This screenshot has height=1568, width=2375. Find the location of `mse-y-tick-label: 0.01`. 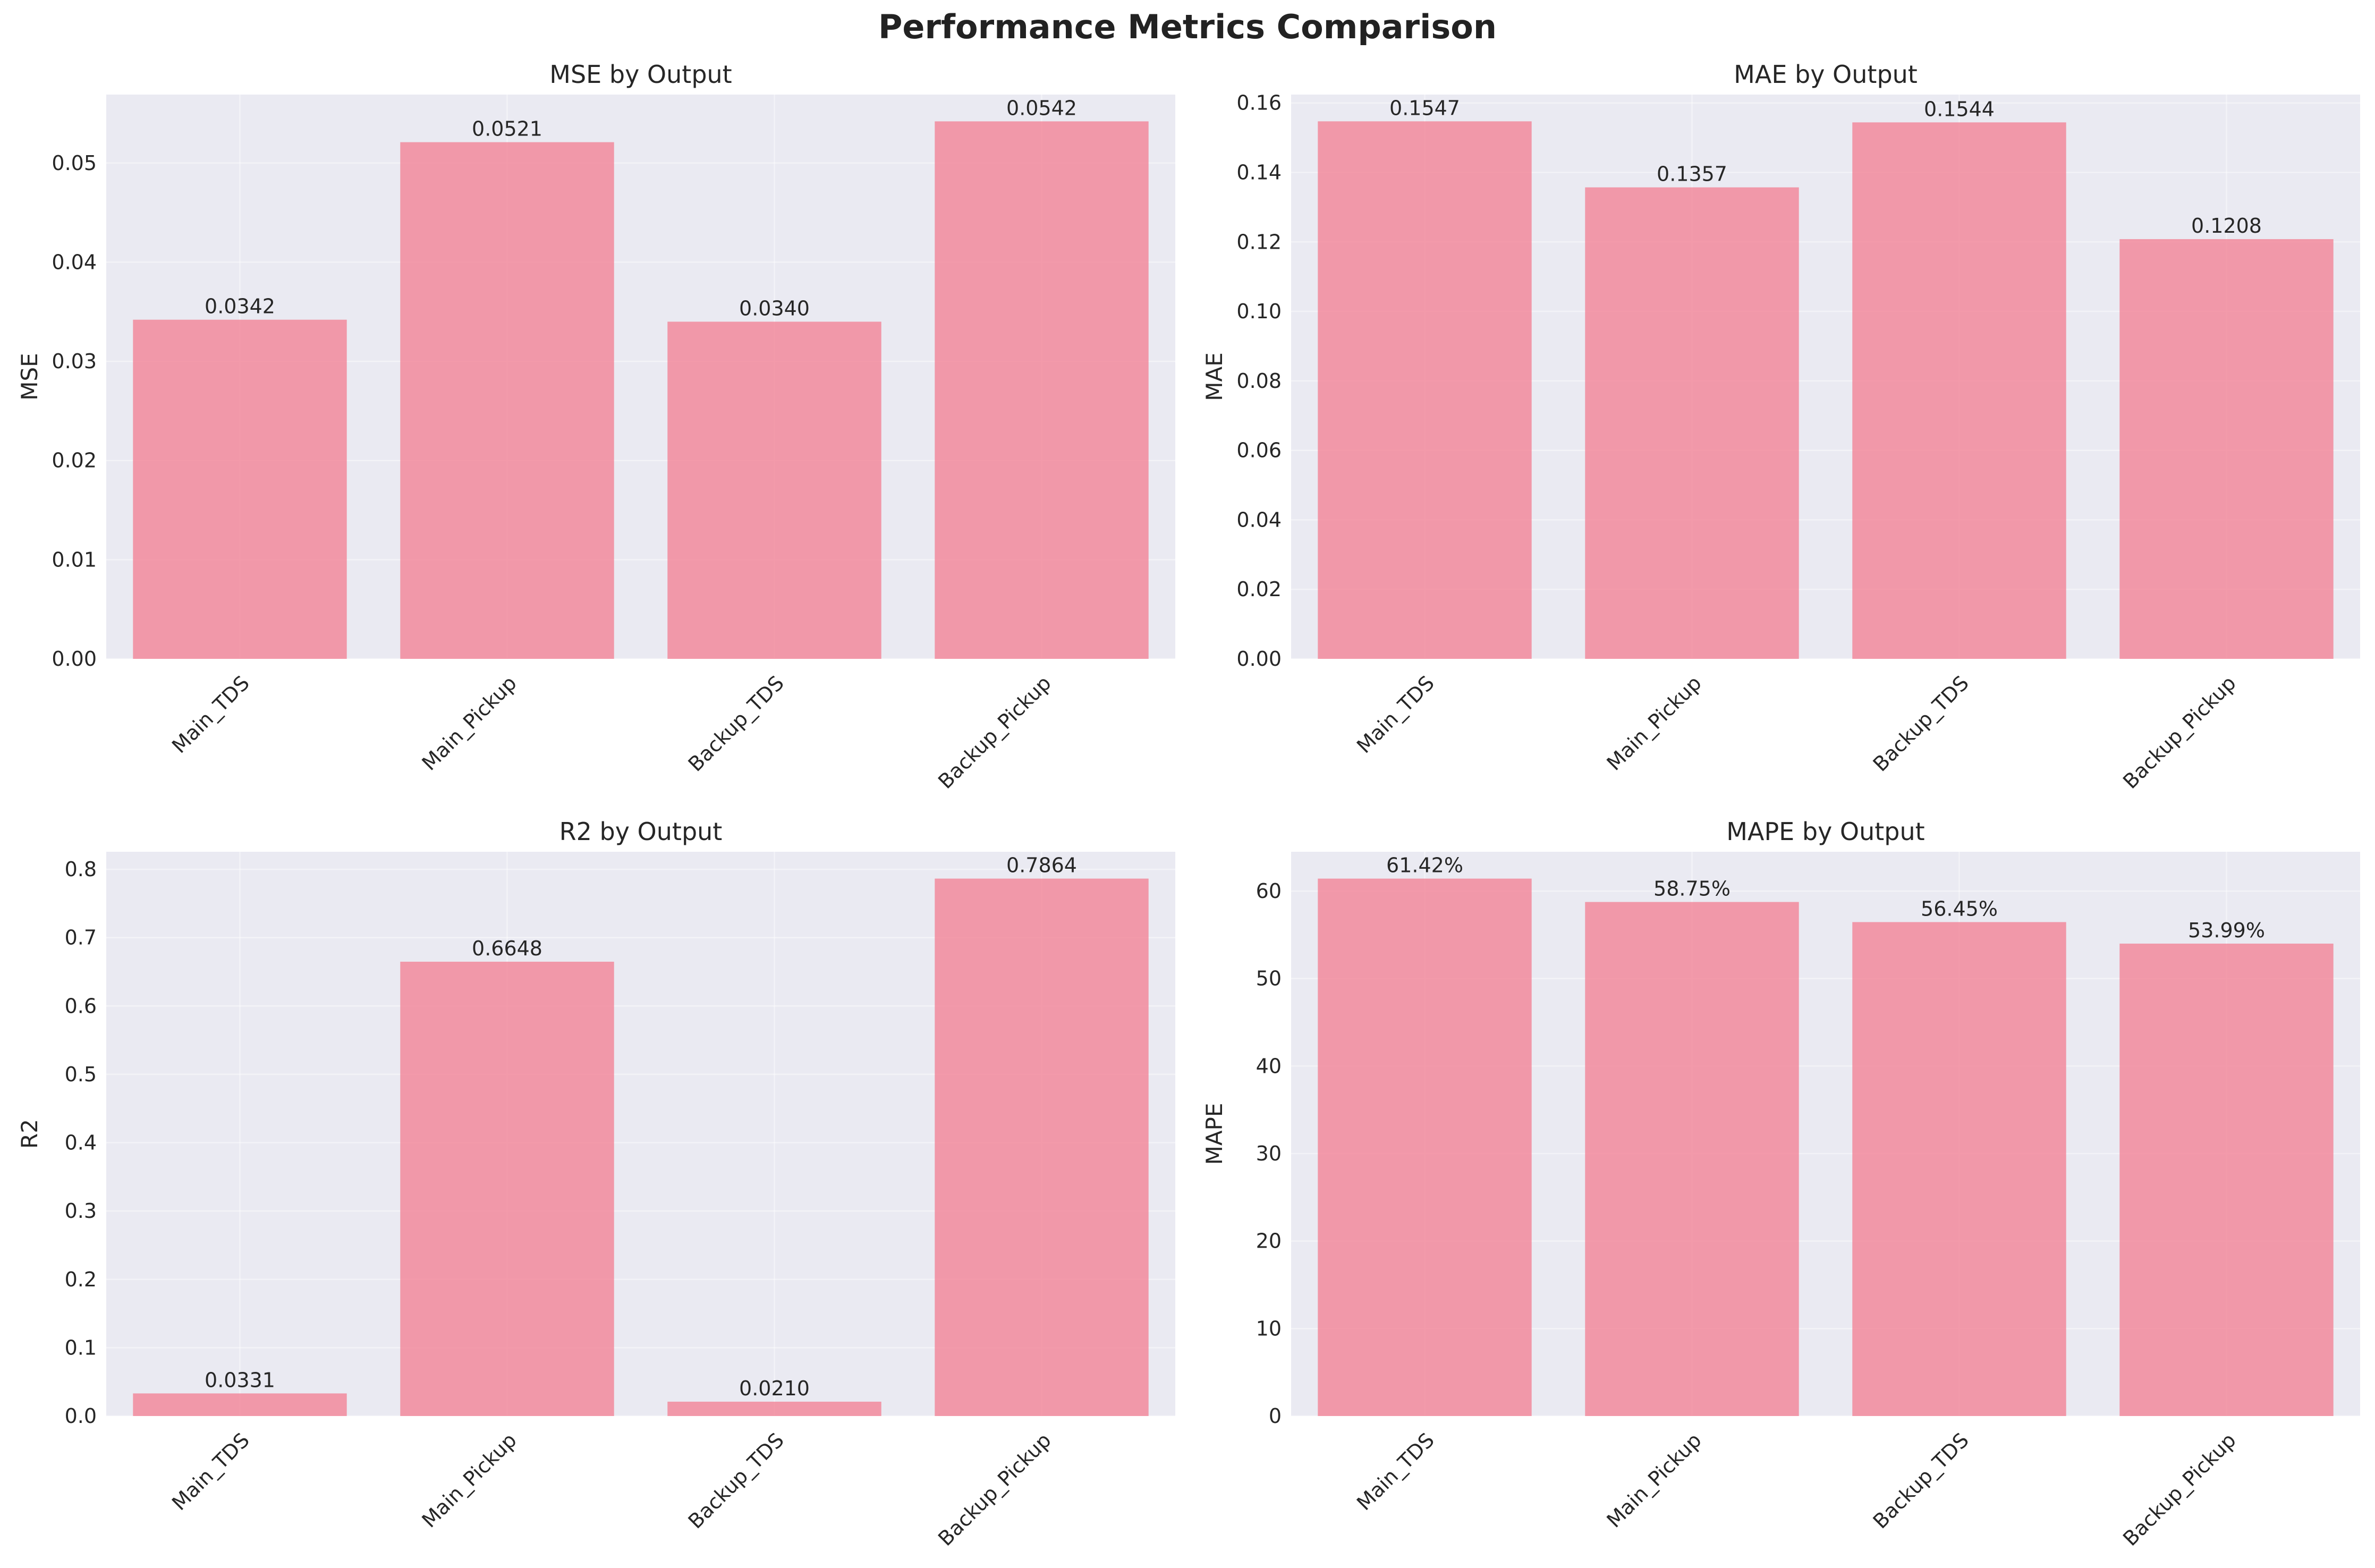

mse-y-tick-label: 0.01 is located at coordinates (75, 559).